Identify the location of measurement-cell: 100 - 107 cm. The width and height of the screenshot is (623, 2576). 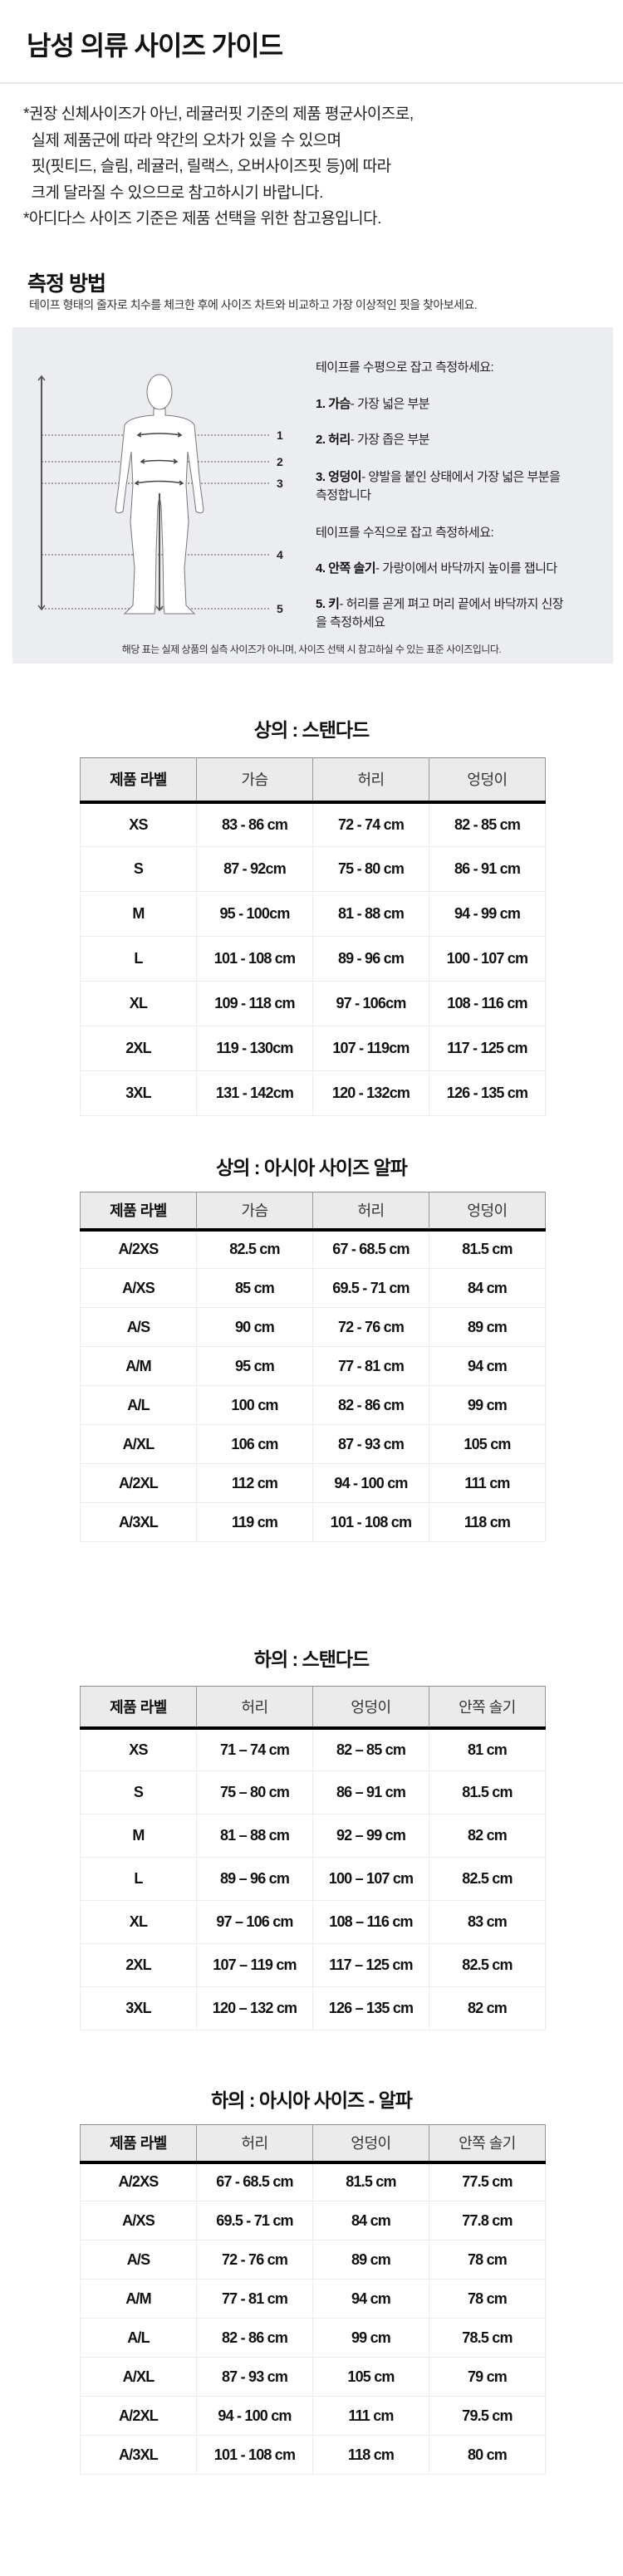
(487, 959).